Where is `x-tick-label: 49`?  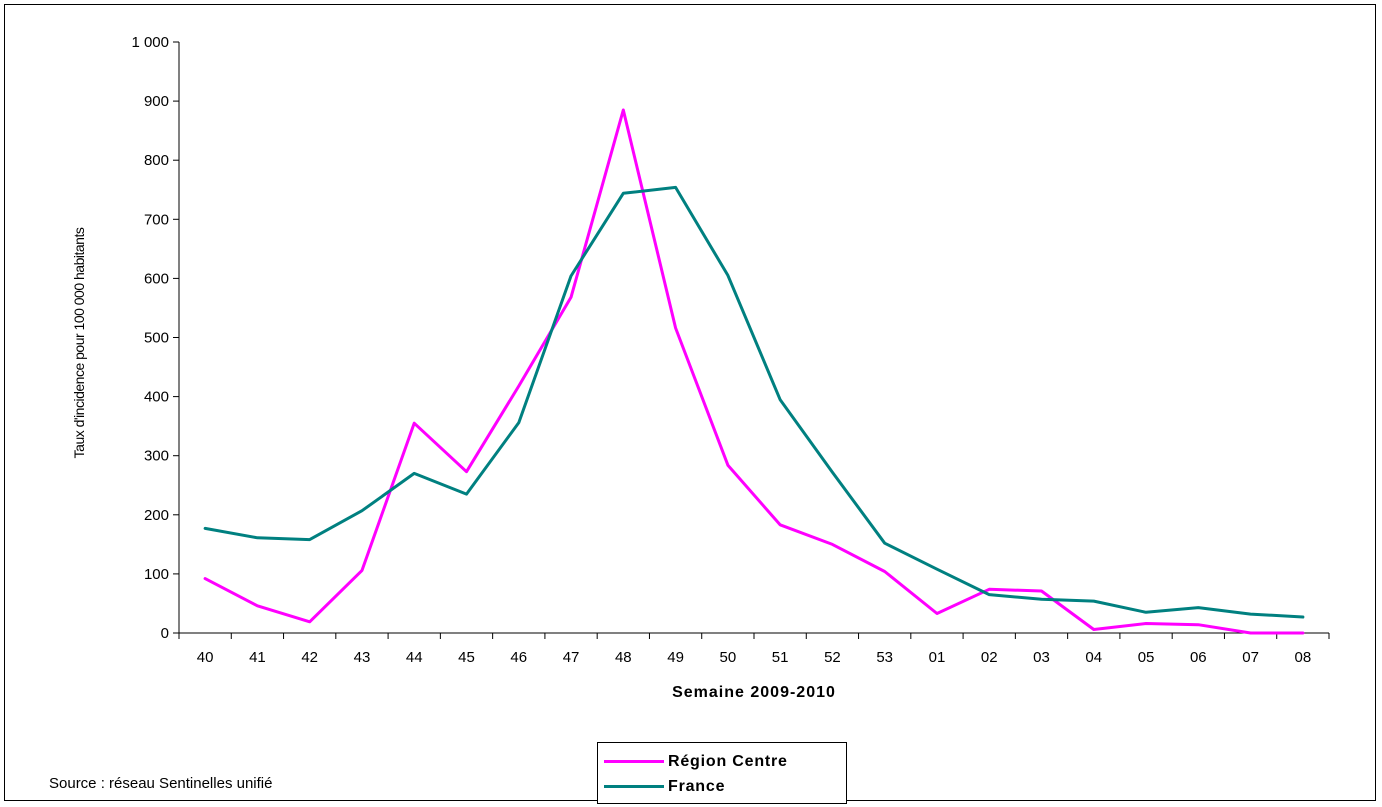
x-tick-label: 49 is located at coordinates (675, 657).